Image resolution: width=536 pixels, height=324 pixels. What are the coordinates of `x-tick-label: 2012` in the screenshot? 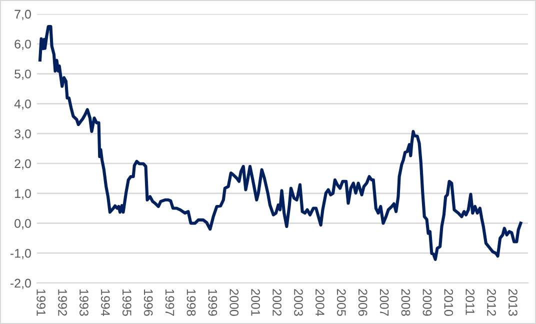 It's located at (491, 302).